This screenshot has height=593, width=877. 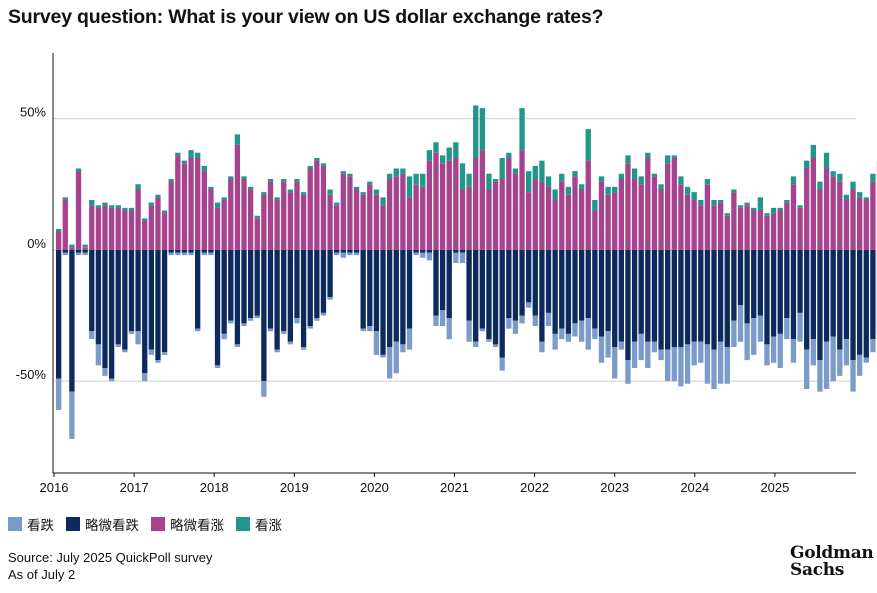 What do you see at coordinates (414, 484) in the screenshot?
I see `x-tick-labels: 2016 2017 2018 2019 2020 2021 2022 2023 2024 2025` at bounding box center [414, 484].